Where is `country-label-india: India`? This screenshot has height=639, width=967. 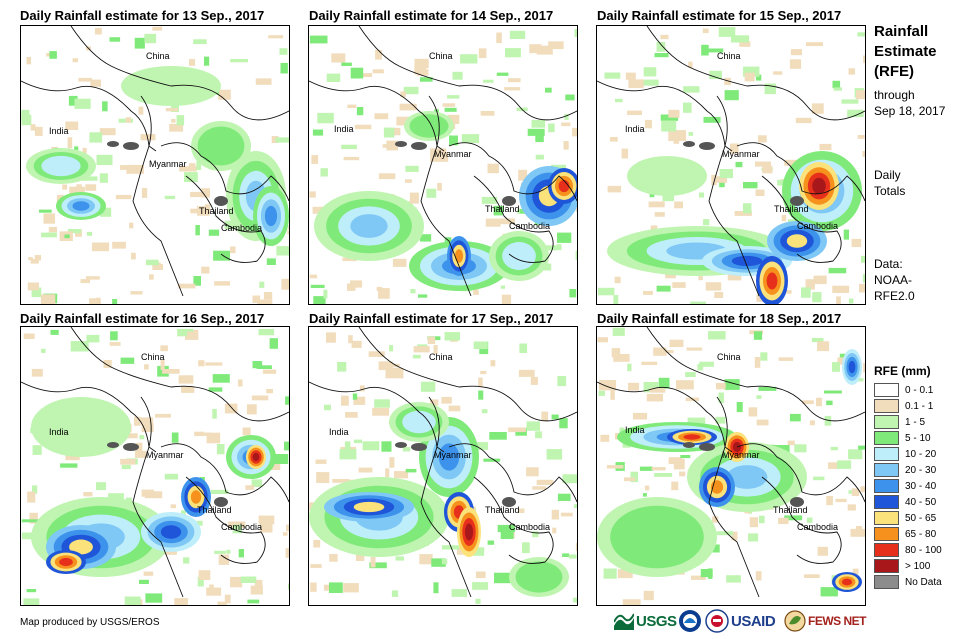
country-label-india: India is located at coordinates (635, 430).